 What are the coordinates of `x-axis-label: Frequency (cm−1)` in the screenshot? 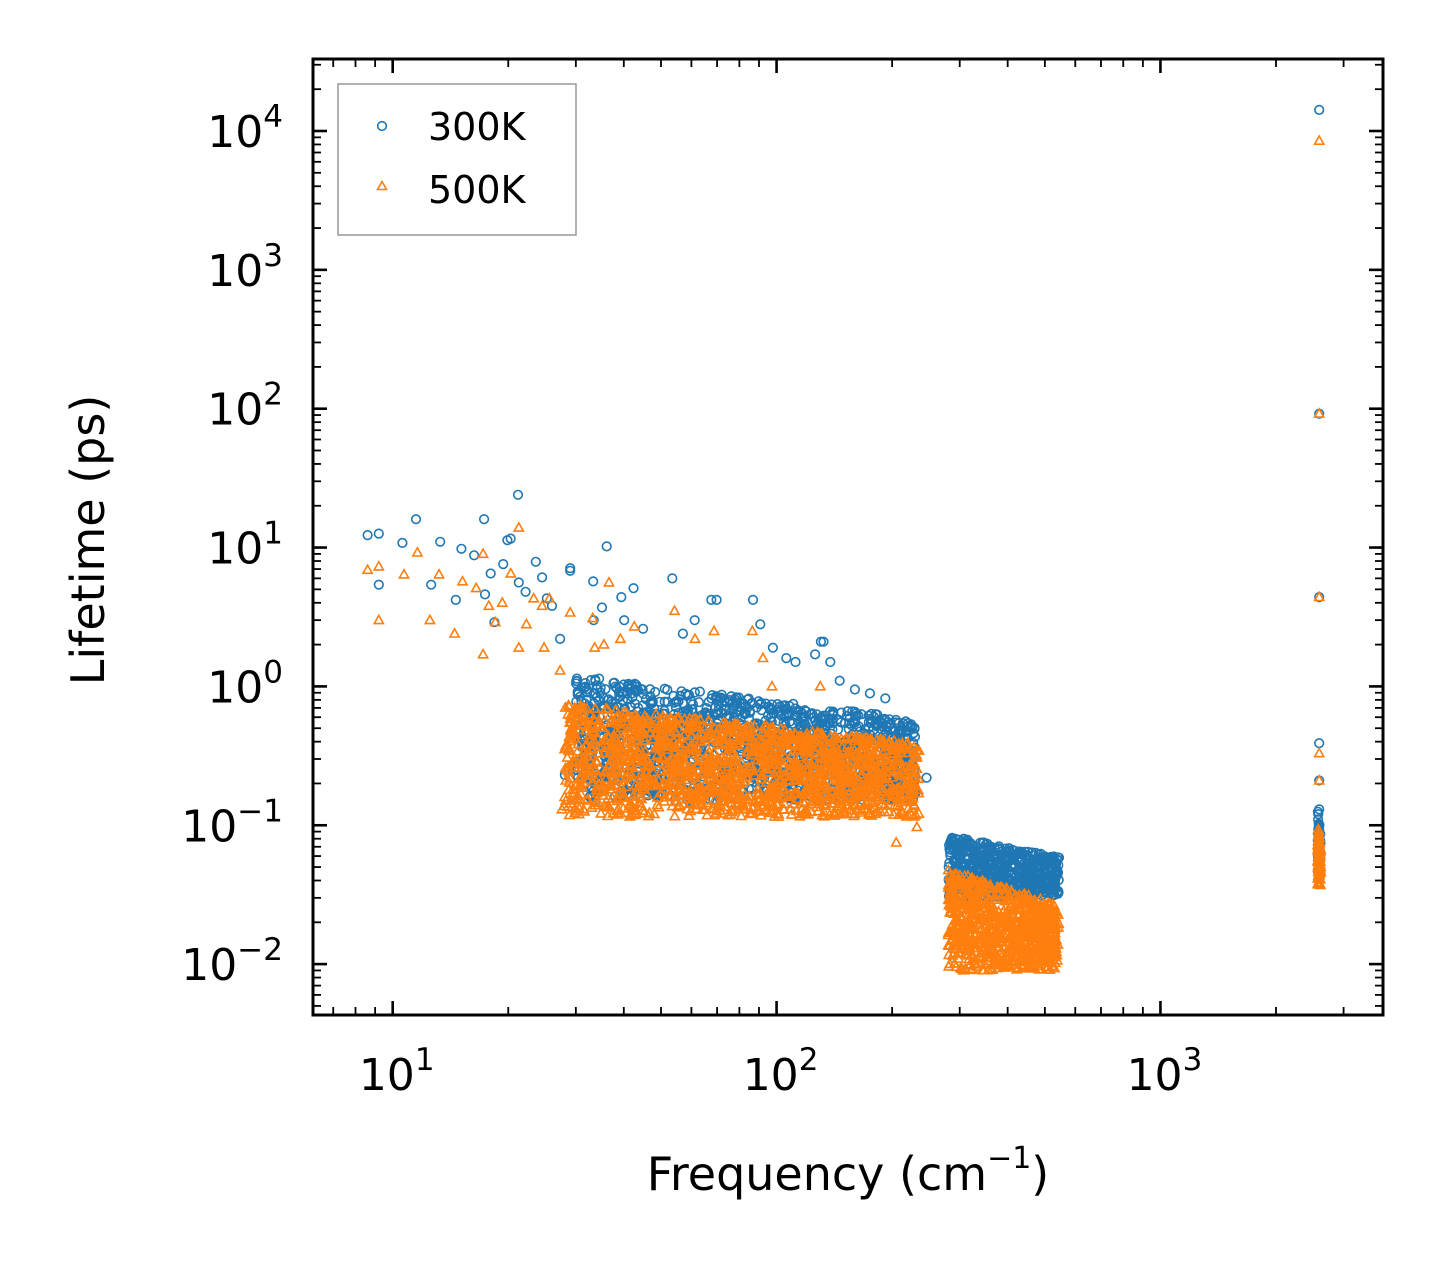 It's located at (848, 1171).